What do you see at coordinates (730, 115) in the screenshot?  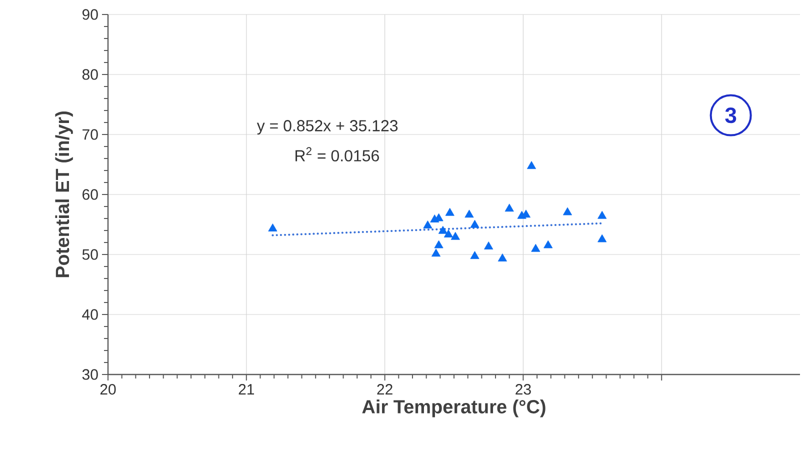 I see `annotation: 3` at bounding box center [730, 115].